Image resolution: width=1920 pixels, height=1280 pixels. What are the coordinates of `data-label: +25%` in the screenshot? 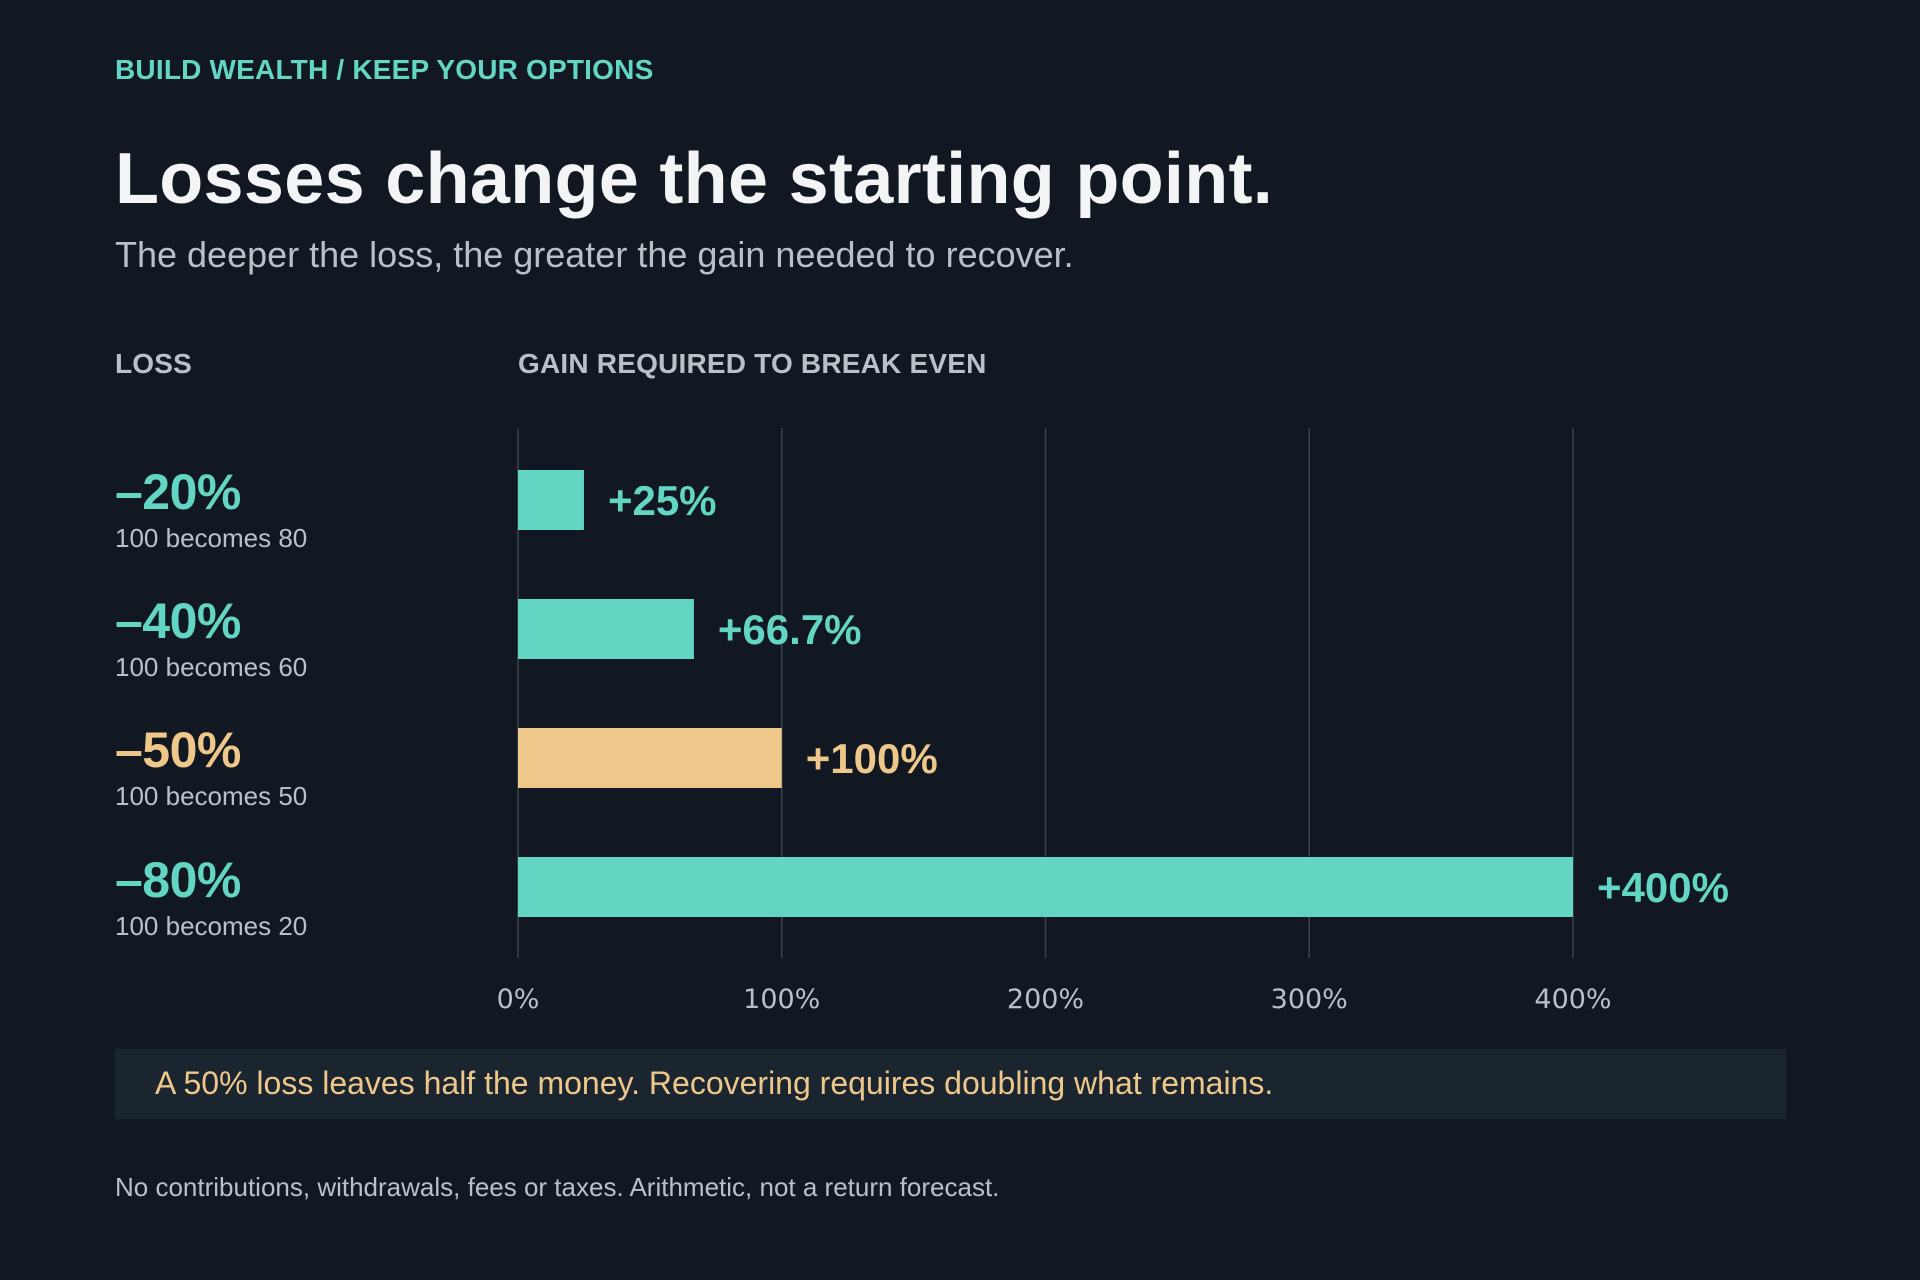 It's located at (662, 500).